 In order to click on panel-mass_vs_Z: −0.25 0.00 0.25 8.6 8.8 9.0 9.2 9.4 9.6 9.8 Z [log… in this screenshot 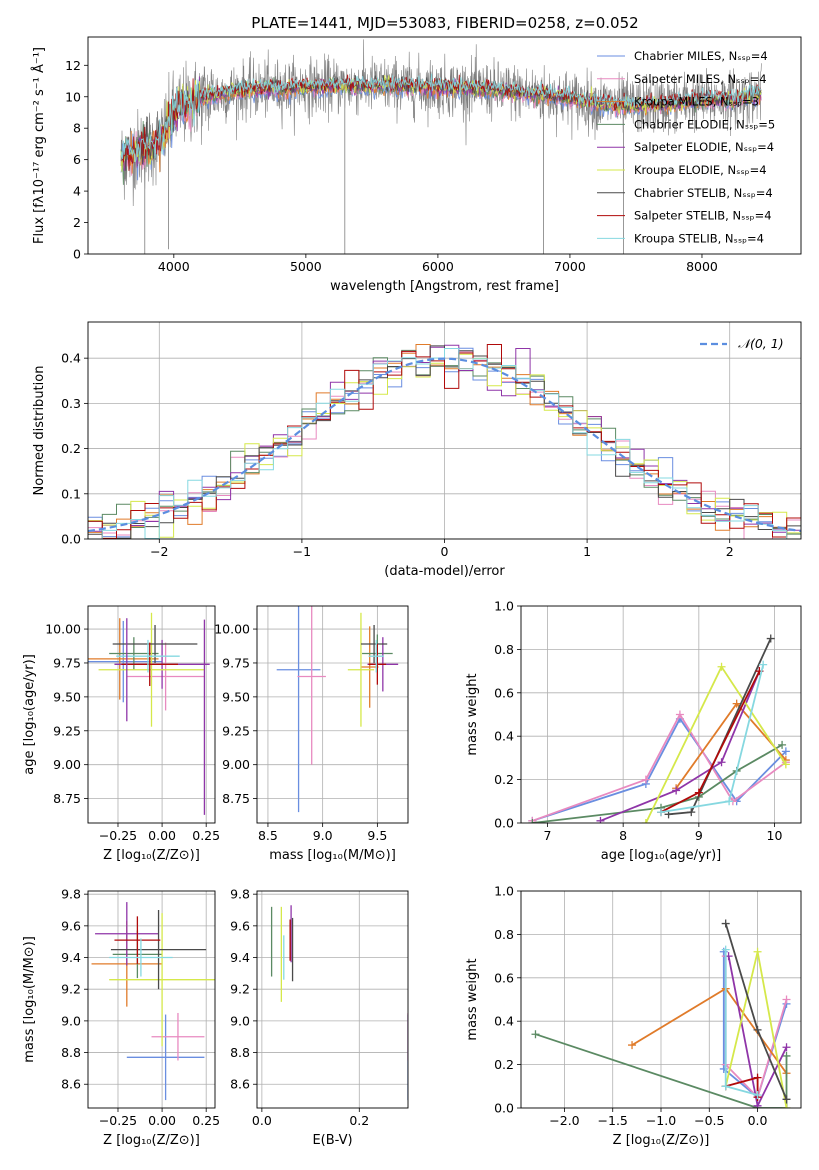, I will do `click(121, 1017)`.